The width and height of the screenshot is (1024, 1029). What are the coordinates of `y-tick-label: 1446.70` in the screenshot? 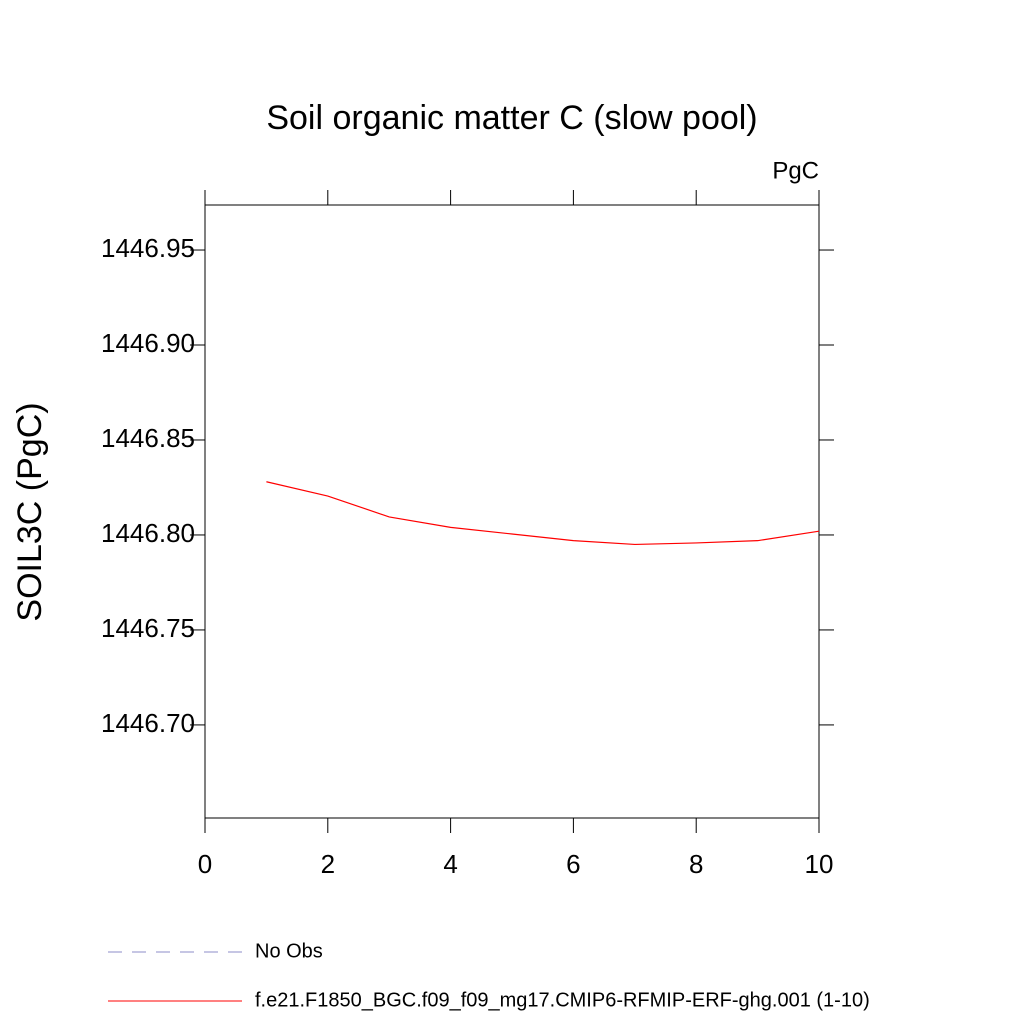 It's located at (148, 723).